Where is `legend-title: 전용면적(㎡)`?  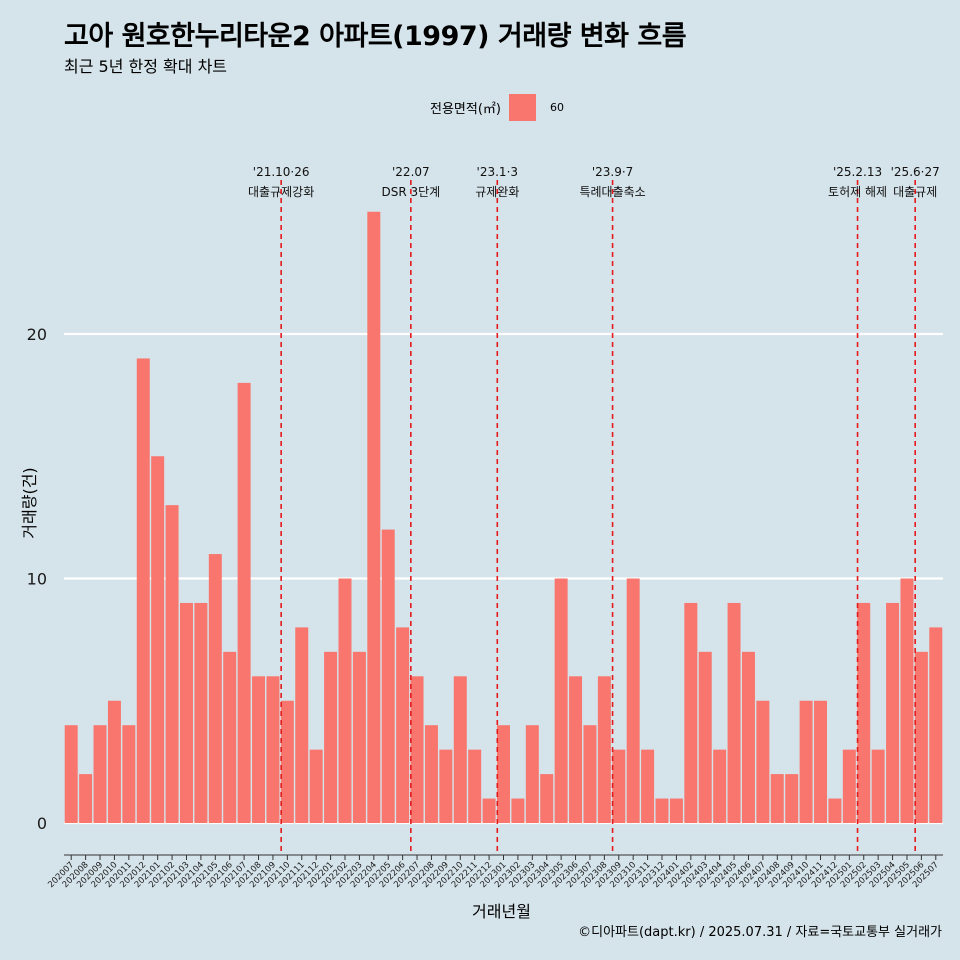
legend-title: 전용면적(㎡) is located at coordinates (465, 109).